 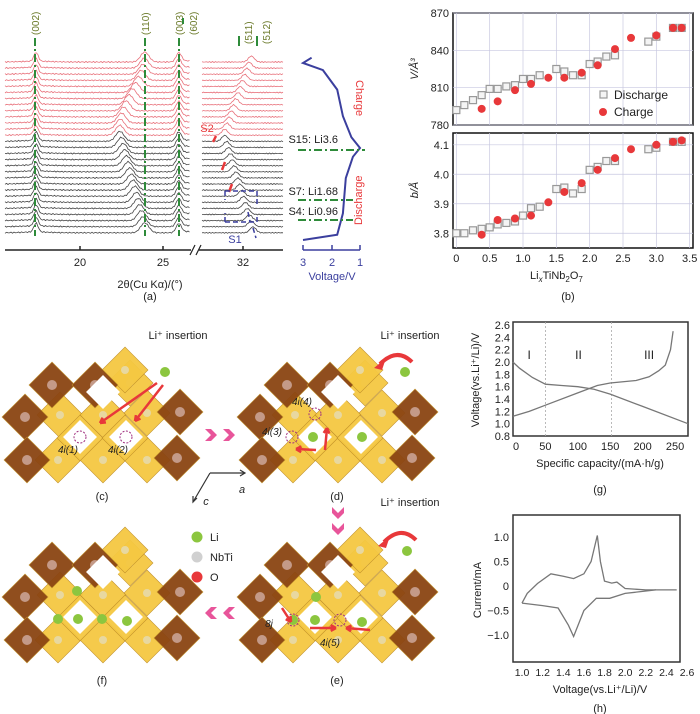 What do you see at coordinates (593, 374) in the screenshot?
I see `charge-curve` at bounding box center [593, 374].